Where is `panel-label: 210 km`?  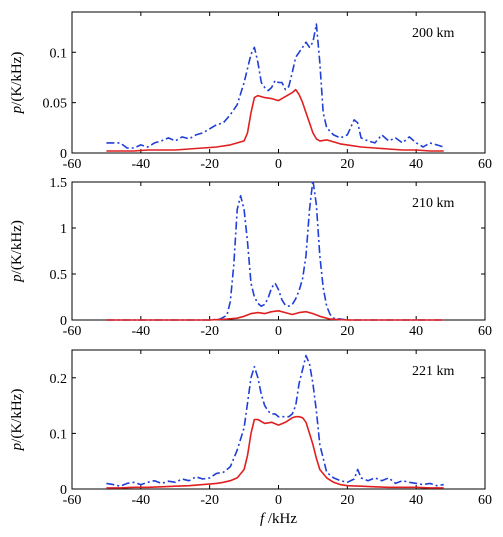 panel-label: 210 km is located at coordinates (433, 203).